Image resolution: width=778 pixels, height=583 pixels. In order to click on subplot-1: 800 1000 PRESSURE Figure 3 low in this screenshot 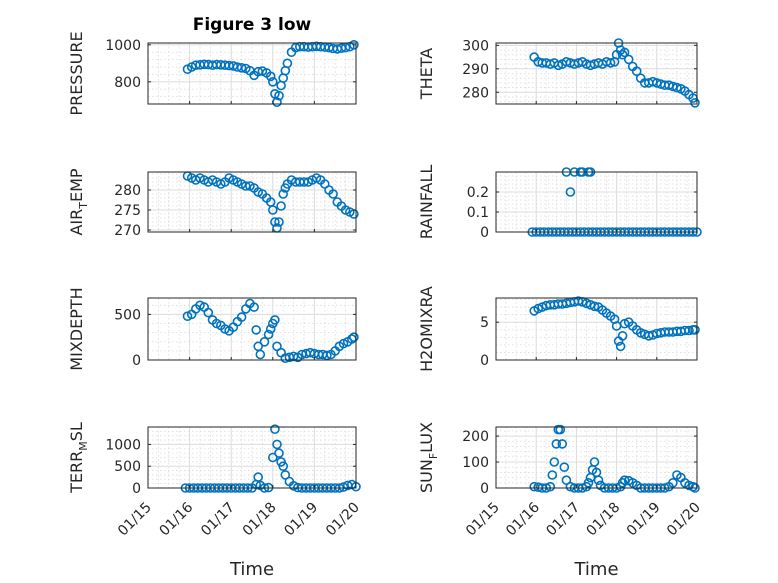, I will do `click(213, 65)`.